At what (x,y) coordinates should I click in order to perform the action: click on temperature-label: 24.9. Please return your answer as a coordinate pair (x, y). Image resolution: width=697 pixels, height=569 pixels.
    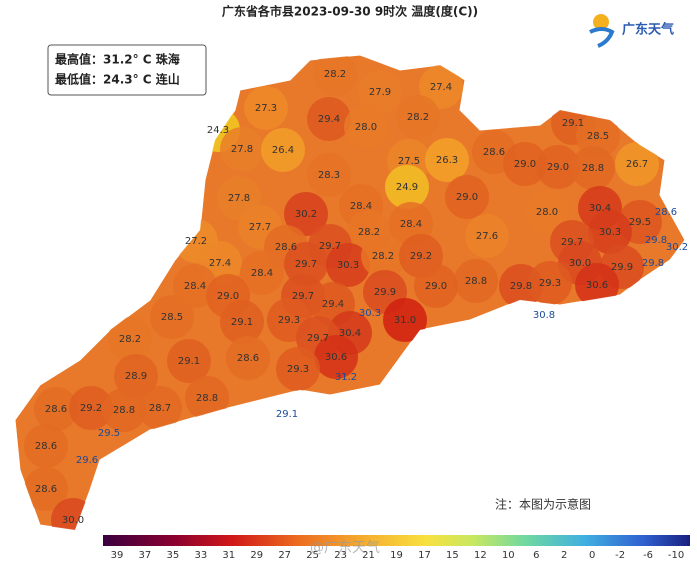
    Looking at the image, I should click on (407, 187).